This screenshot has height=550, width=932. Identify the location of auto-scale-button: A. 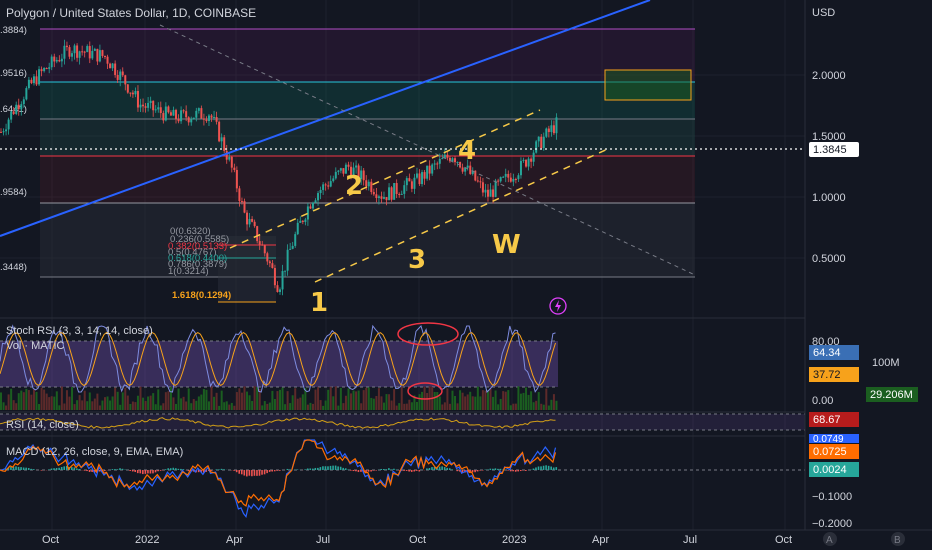
(830, 539).